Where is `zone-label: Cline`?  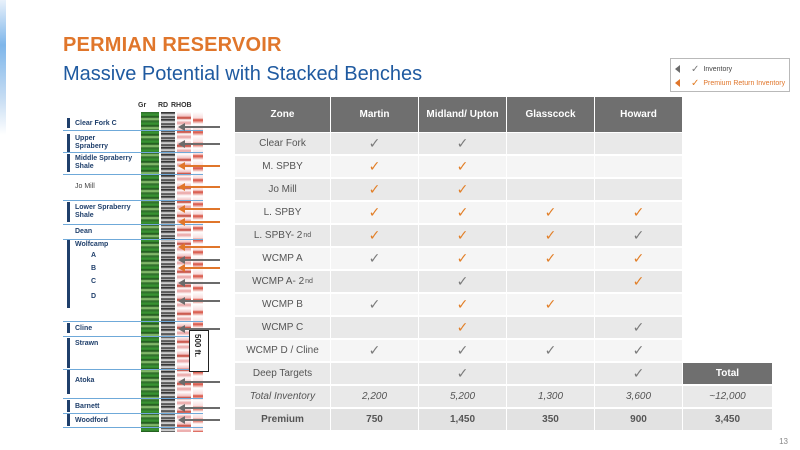 zone-label: Cline is located at coordinates (84, 328).